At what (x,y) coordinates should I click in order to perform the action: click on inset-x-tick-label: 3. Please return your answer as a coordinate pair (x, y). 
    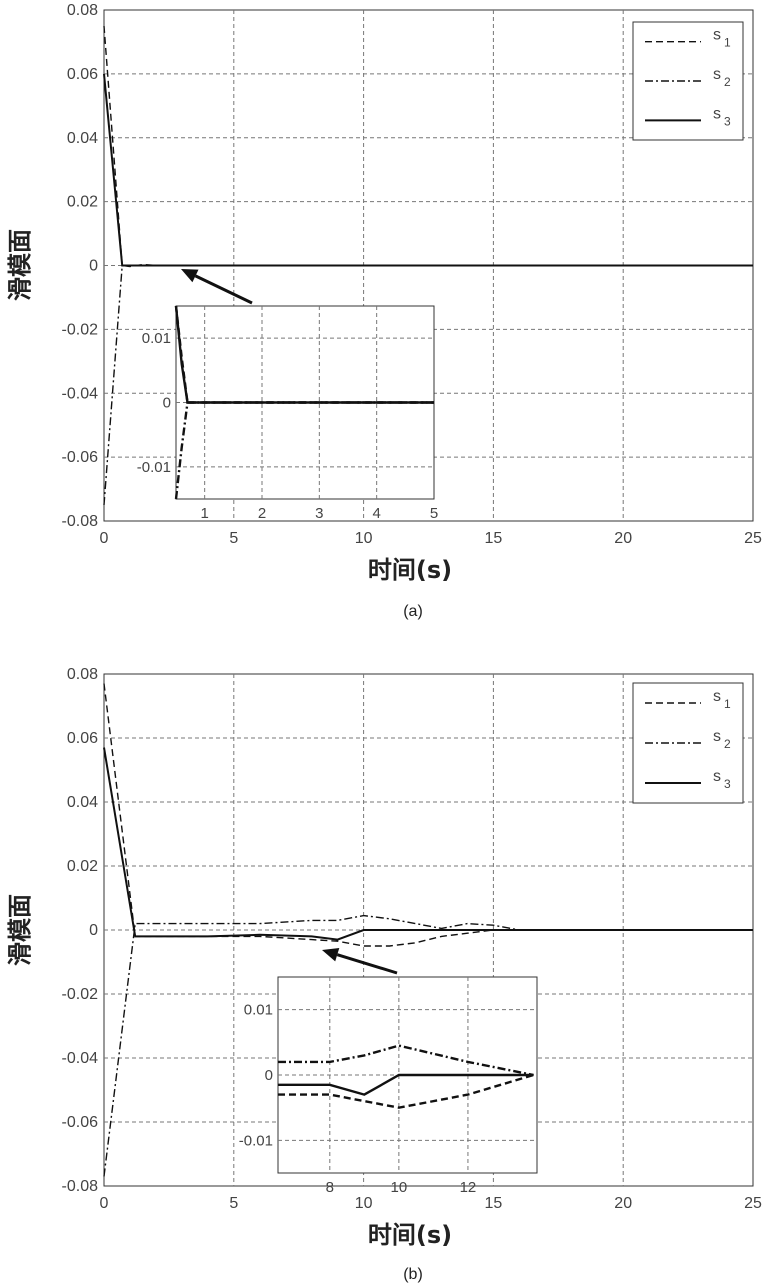
    Looking at the image, I should click on (319, 513).